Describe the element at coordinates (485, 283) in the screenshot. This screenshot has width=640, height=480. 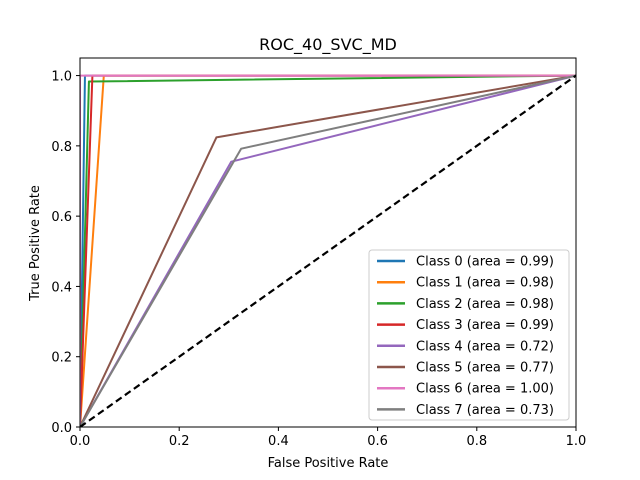
I see `legend-label-class-1: Class 1 (area = 0.98)` at that location.